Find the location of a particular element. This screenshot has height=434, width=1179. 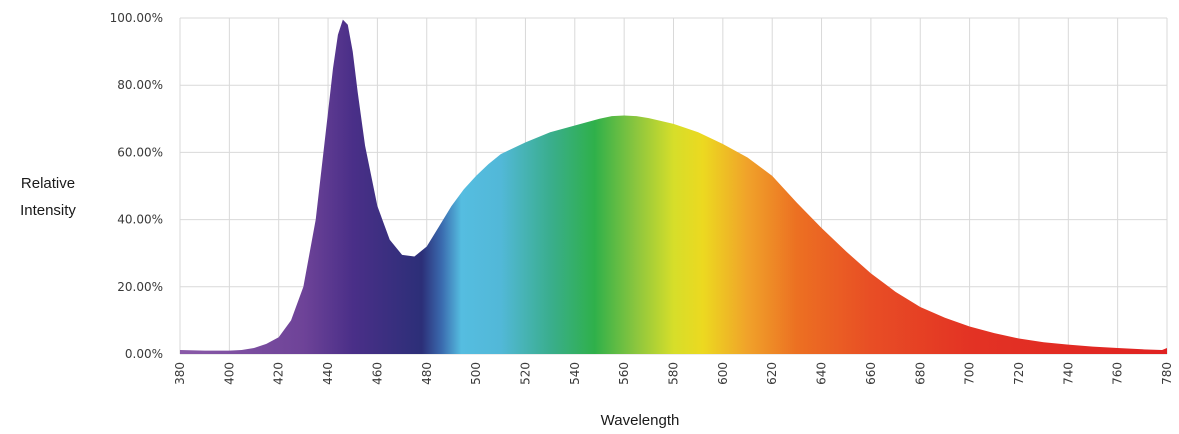

x-tick-label: 480 is located at coordinates (427, 373).